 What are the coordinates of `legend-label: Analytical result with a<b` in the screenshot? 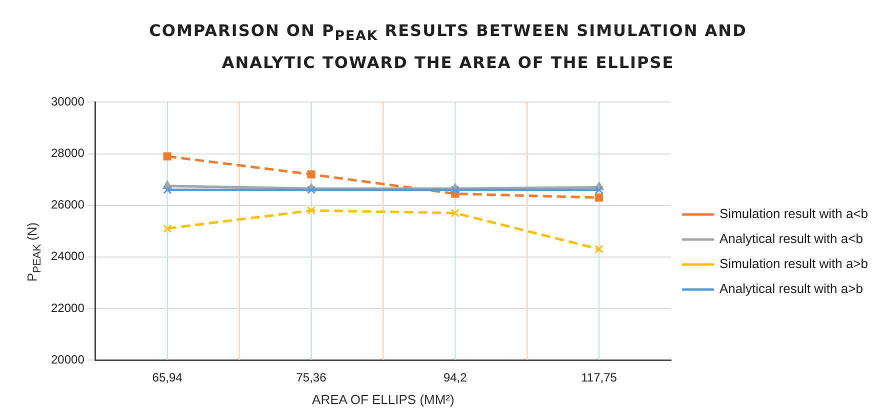 It's located at (791, 238).